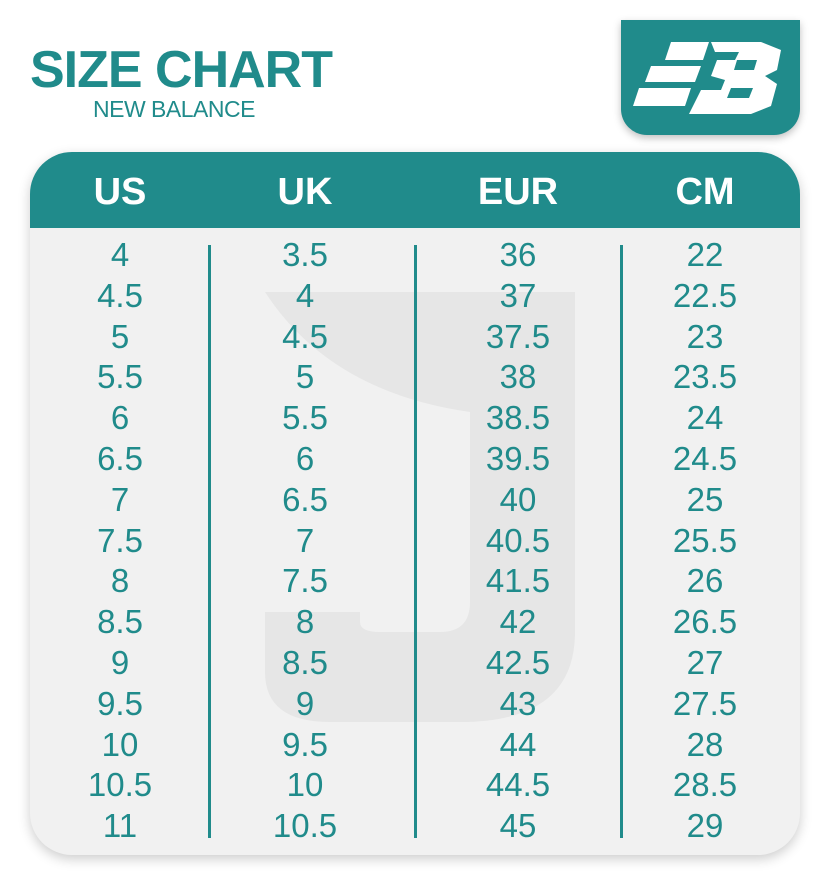 Image resolution: width=831 pixels, height=885 pixels. Describe the element at coordinates (120, 377) in the screenshot. I see `cell-us: 5.5` at that location.